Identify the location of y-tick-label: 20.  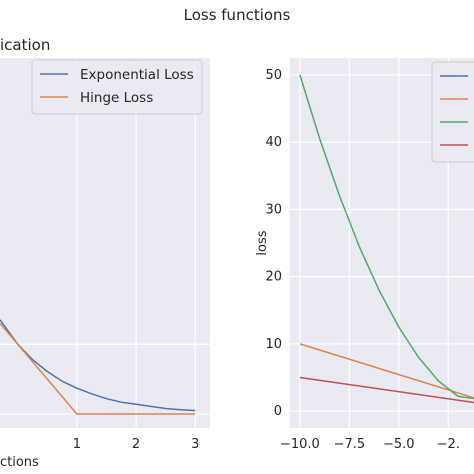
(273, 277).